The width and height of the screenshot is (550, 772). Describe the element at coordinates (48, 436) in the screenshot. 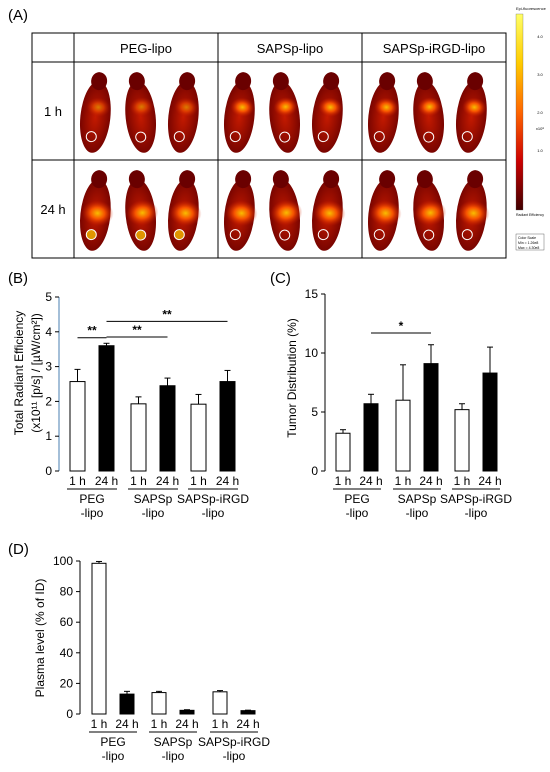

I see `y-tick-label: 1` at that location.